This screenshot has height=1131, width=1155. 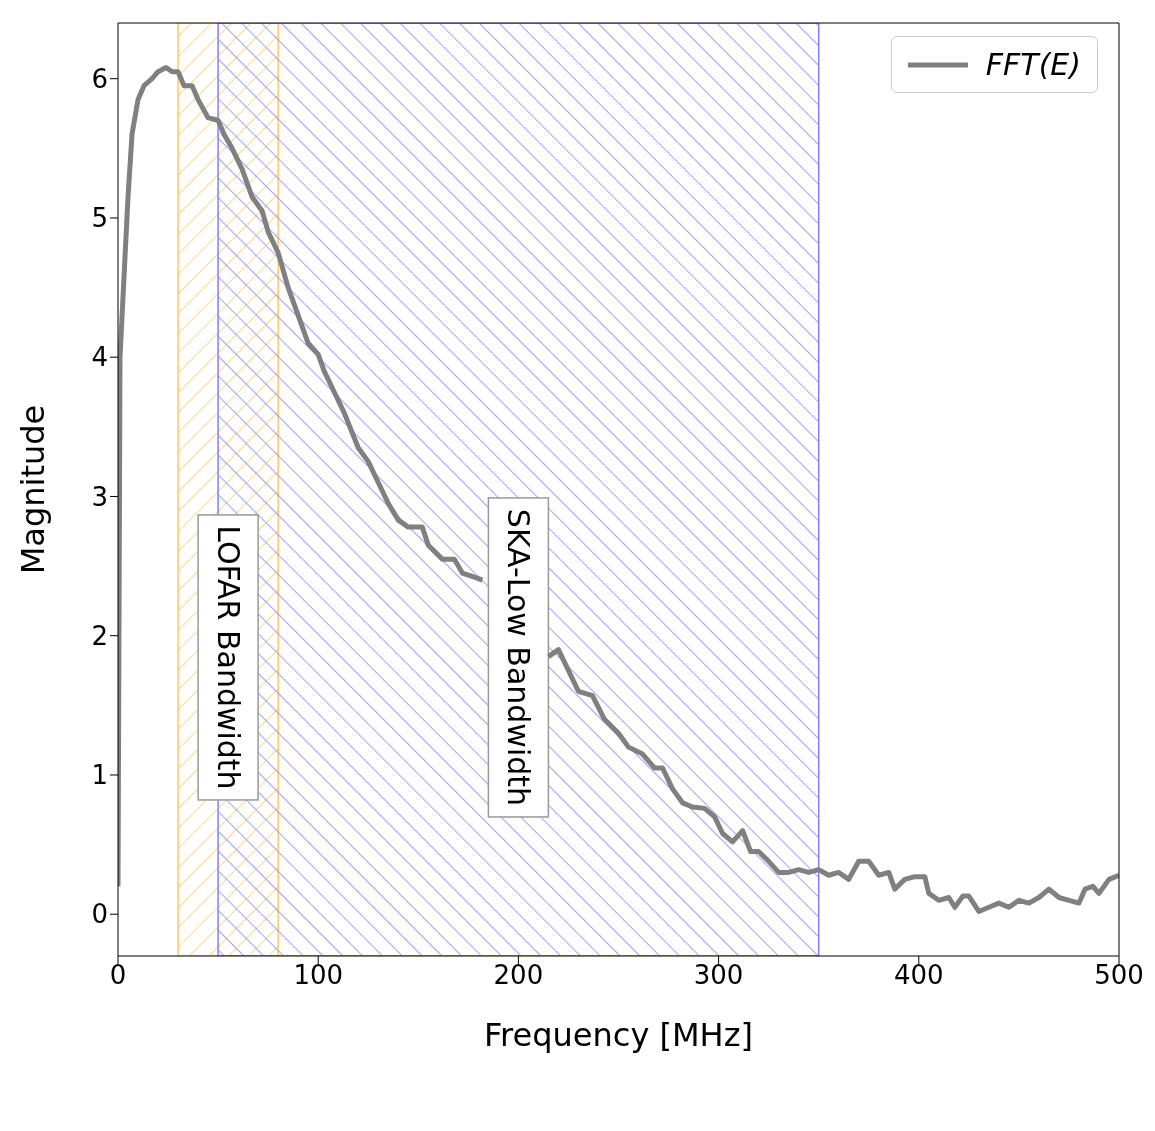 I want to click on x-tick-label: 200, so click(x=518, y=975).